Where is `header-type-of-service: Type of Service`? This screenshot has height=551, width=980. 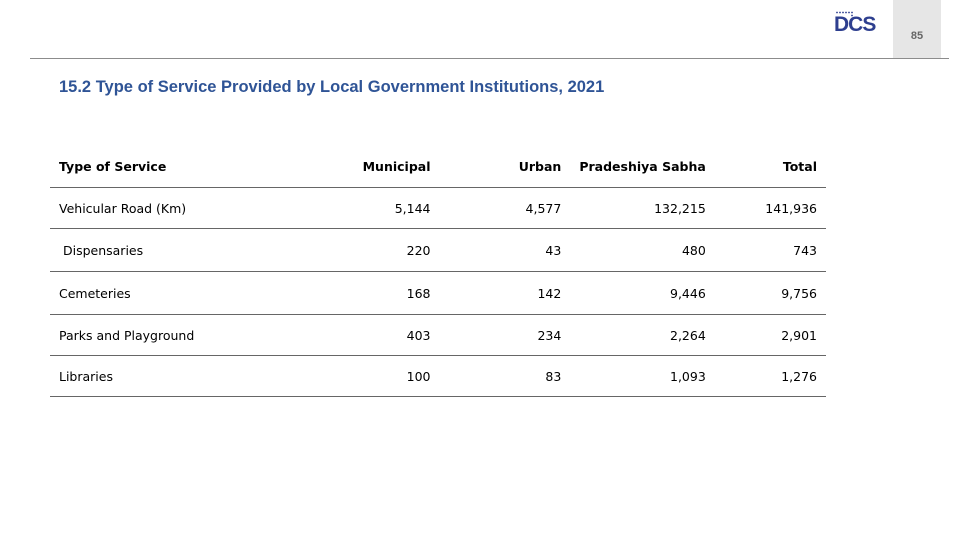
header-type-of-service: Type of Service is located at coordinates (178, 167).